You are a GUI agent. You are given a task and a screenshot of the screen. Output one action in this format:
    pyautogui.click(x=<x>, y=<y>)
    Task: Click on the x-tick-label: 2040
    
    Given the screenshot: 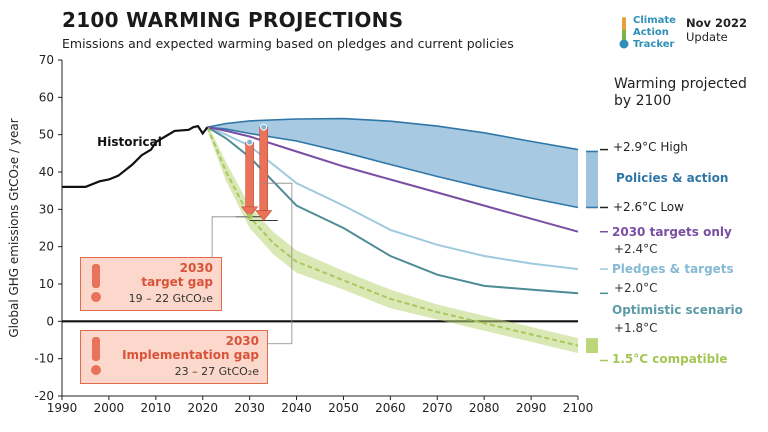 What is the action you would take?
    pyautogui.click(x=296, y=408)
    